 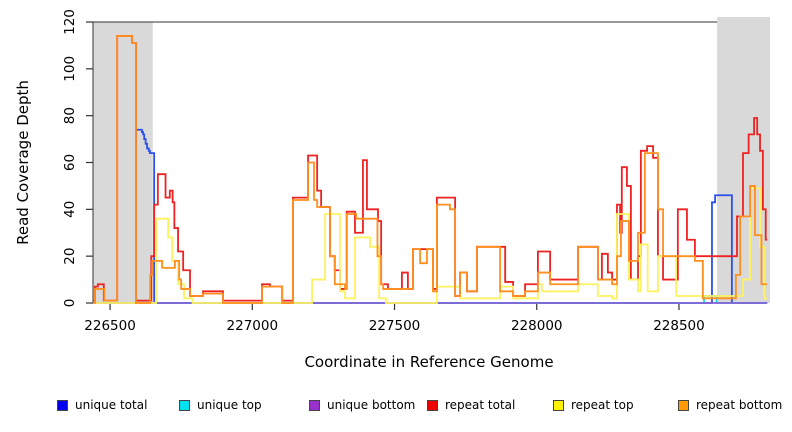 I want to click on x-tick-label: 227000, so click(x=253, y=326).